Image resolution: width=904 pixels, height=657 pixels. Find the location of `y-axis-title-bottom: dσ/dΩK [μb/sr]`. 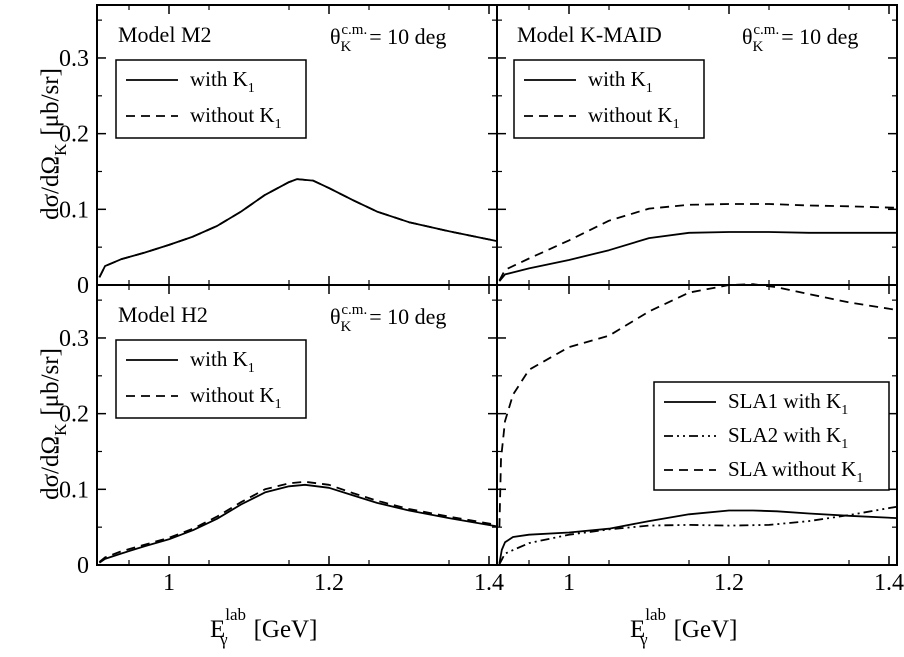

y-axis-title-bottom: dσ/dΩK [μb/sr] is located at coordinates (53, 424).